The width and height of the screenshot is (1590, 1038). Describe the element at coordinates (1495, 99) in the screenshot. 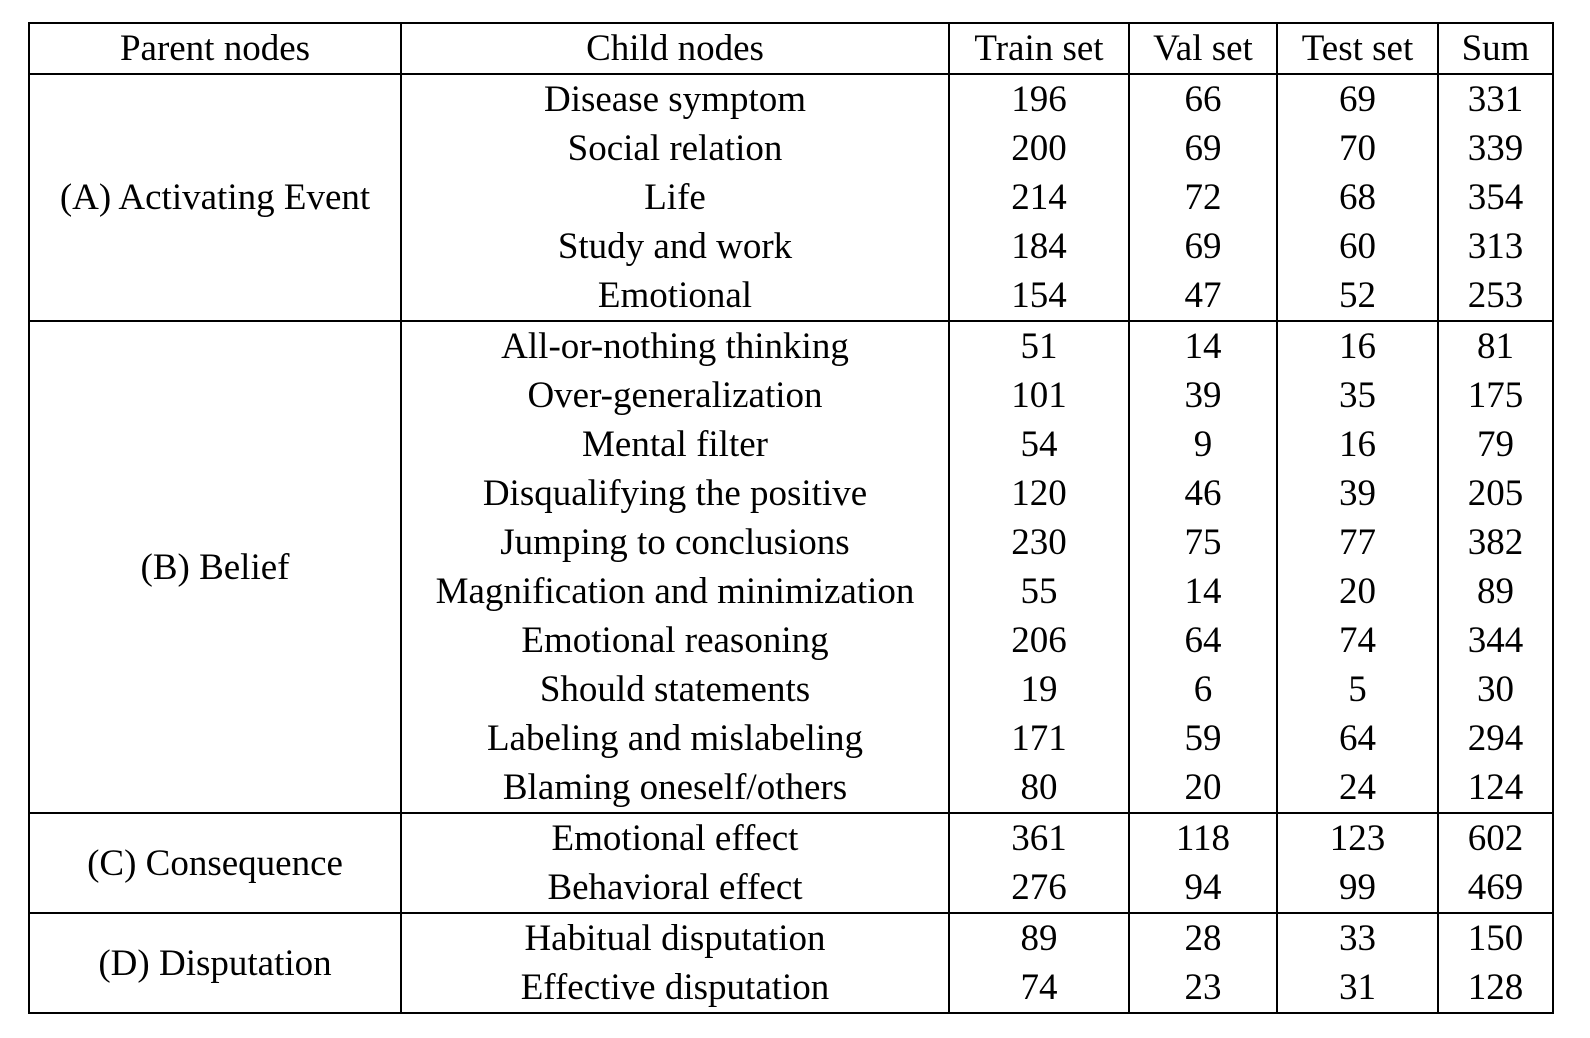

I see `sum-cell: 331` at that location.